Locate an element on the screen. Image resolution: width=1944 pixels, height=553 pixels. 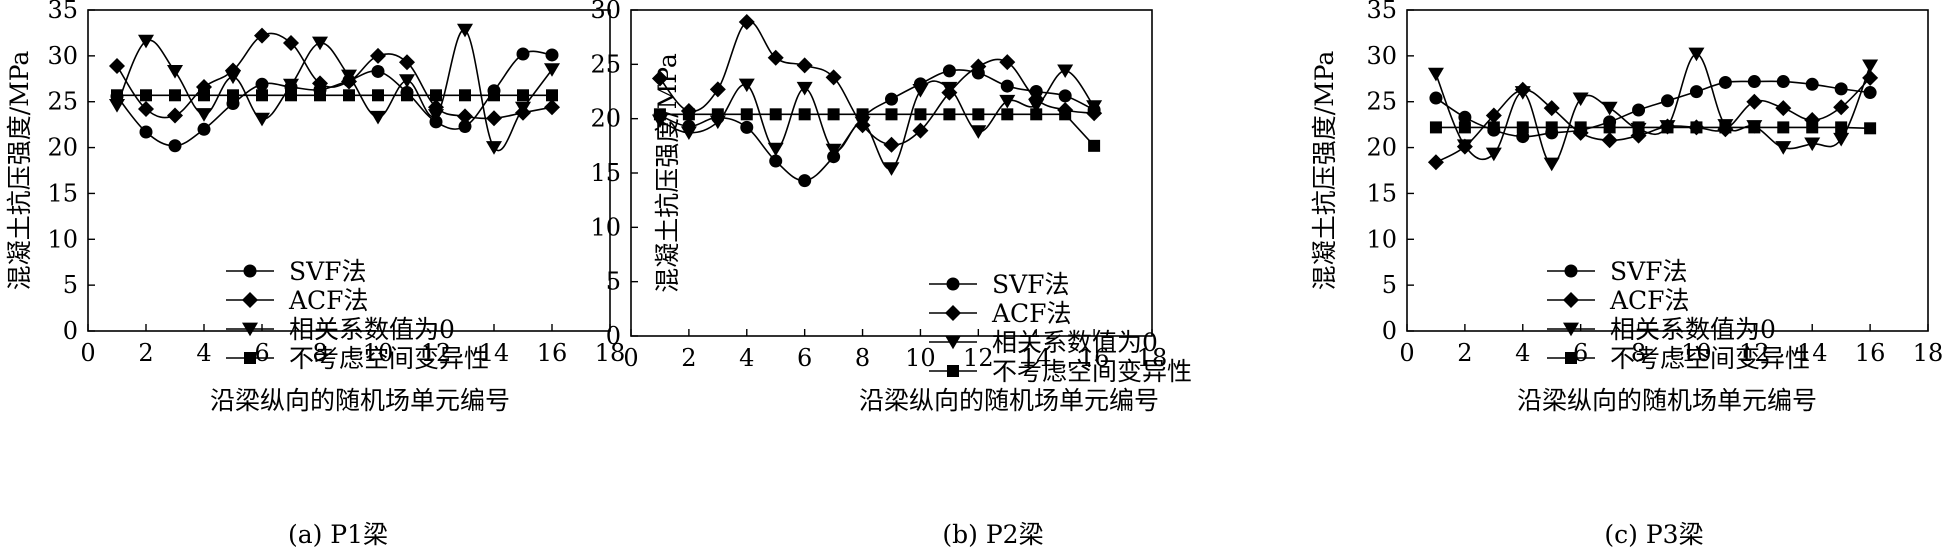
x-tick-label: 2 is located at coordinates (688, 358).